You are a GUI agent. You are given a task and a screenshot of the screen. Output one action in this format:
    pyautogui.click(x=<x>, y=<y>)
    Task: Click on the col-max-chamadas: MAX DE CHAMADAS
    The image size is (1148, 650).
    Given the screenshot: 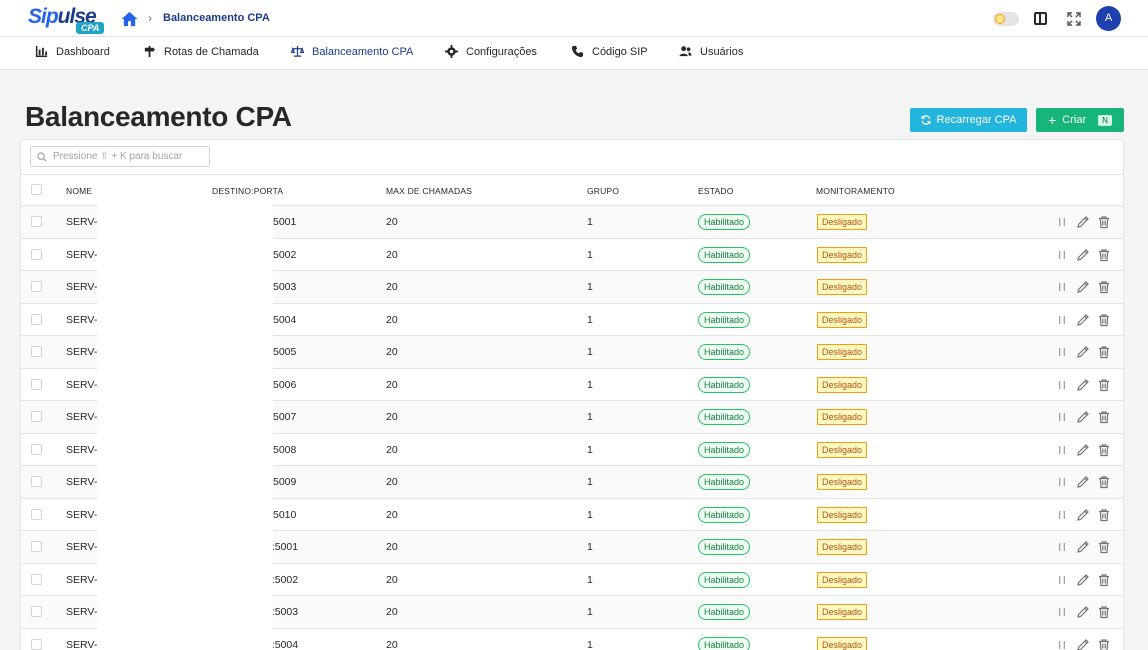 What is the action you would take?
    pyautogui.click(x=429, y=191)
    